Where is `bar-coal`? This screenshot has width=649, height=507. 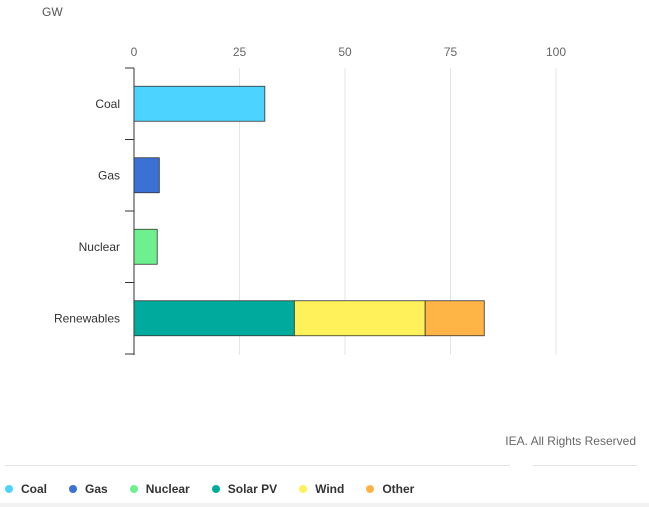 bar-coal is located at coordinates (199, 103).